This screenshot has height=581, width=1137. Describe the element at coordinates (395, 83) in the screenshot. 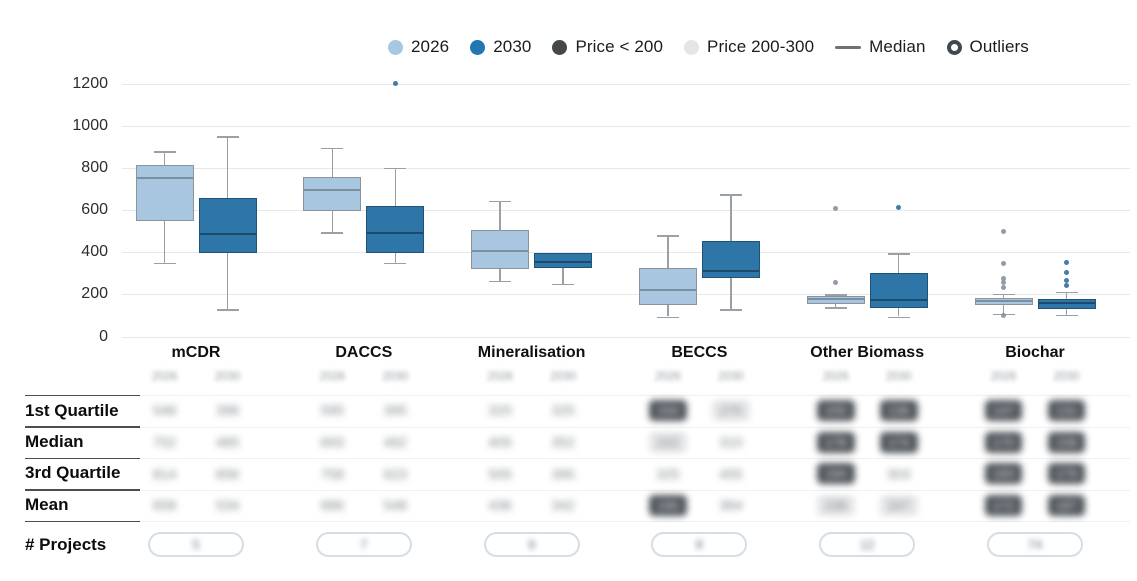

I see `box-2030-daccs-outlier` at that location.